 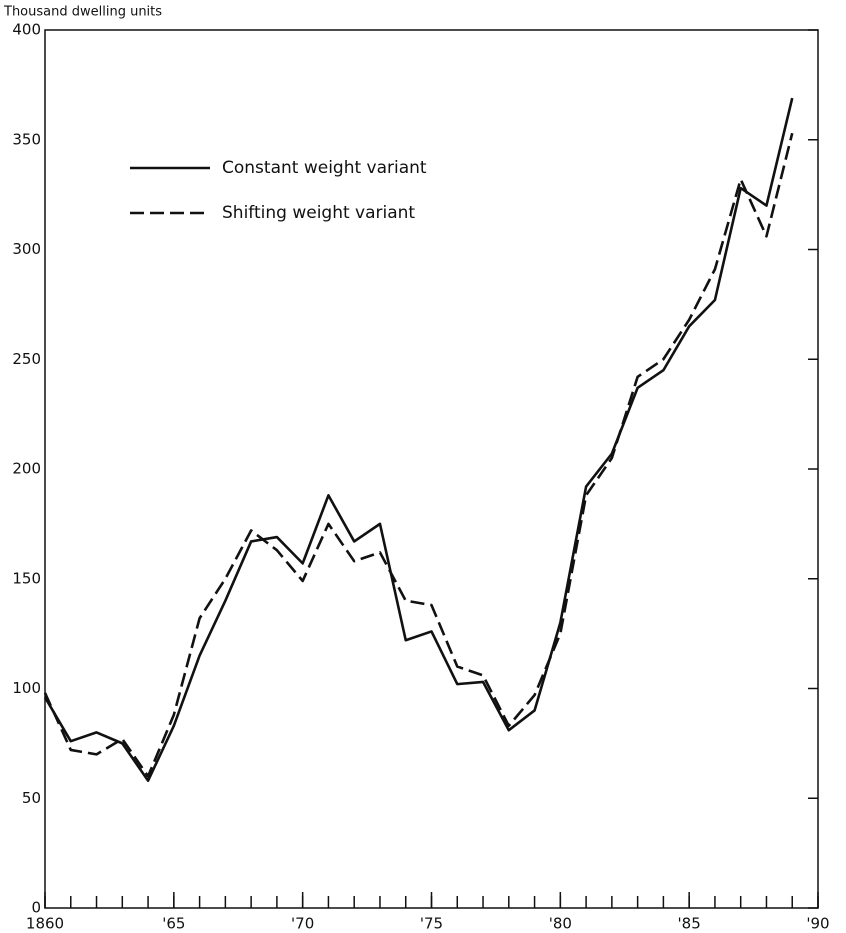 I want to click on y-axis-label: Thousand dwelling units, so click(x=82, y=12).